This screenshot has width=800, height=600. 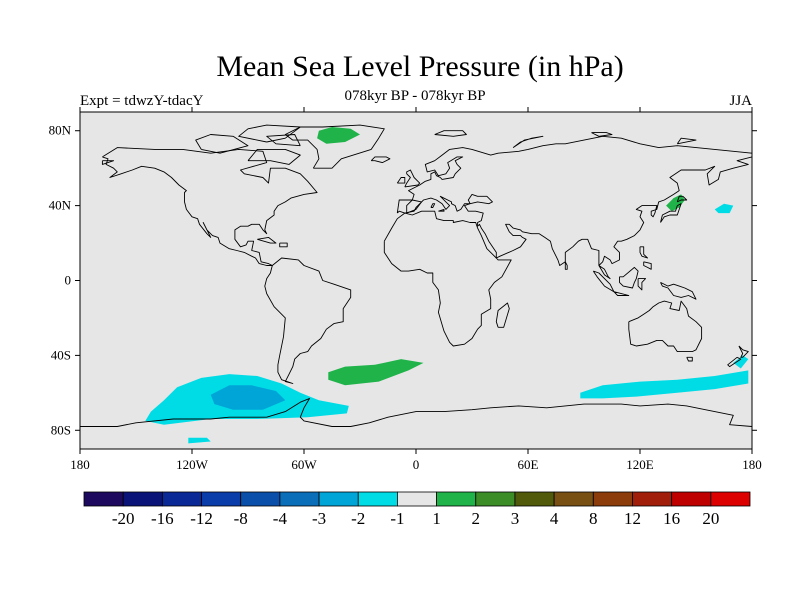 I want to click on colorbar-label: 3, so click(x=515, y=518).